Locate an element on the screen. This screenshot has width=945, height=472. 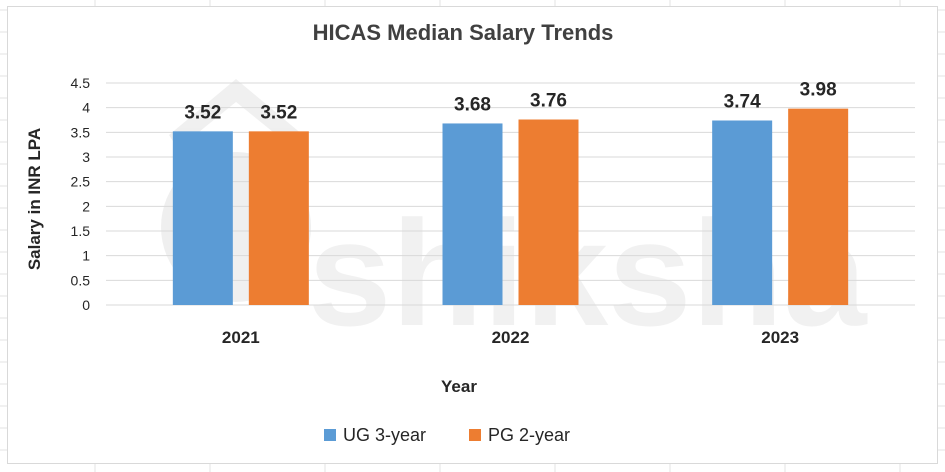
data-label: 3.98 is located at coordinates (818, 90).